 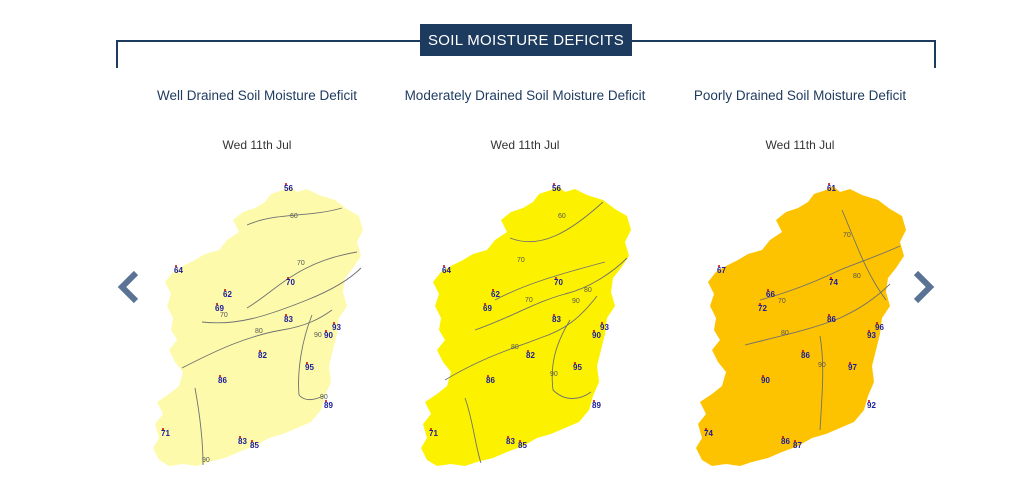 I want to click on station-value: 66, so click(x=770, y=294).